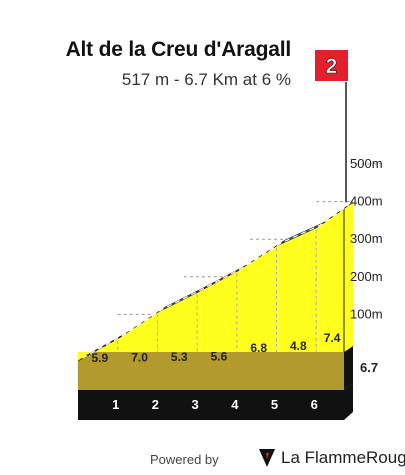 The height and width of the screenshot is (475, 405). I want to click on gradient-label: 7.4, so click(332, 338).